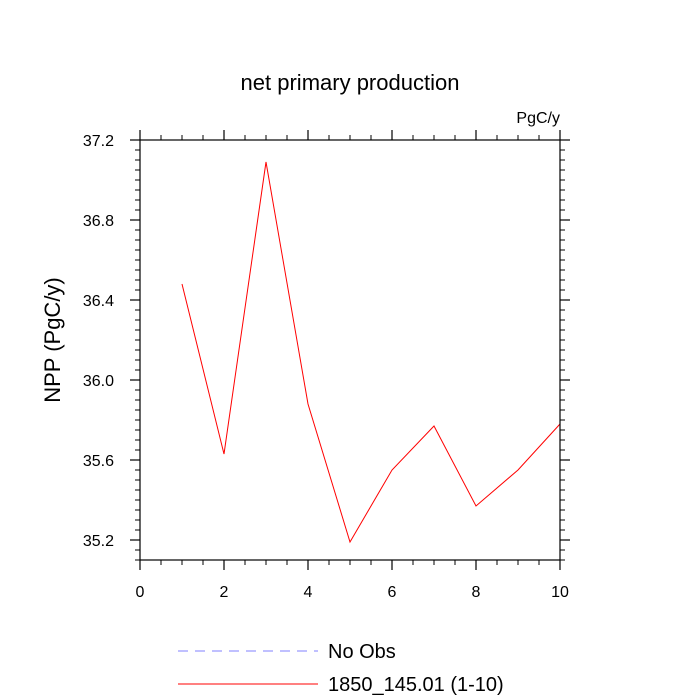 This screenshot has height=700, width=700. I want to click on y-tick-label: 36.4, so click(98, 301).